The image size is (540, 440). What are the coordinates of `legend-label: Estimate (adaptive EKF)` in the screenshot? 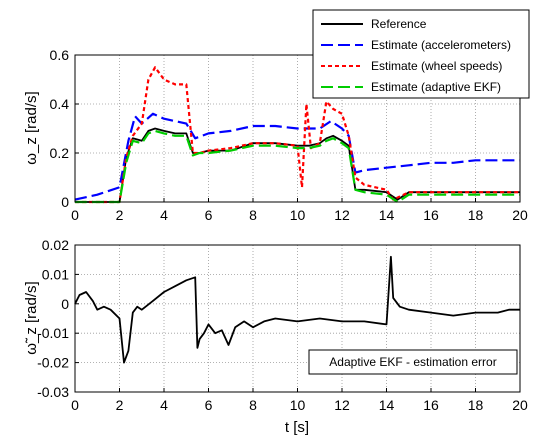 It's located at (436, 87).